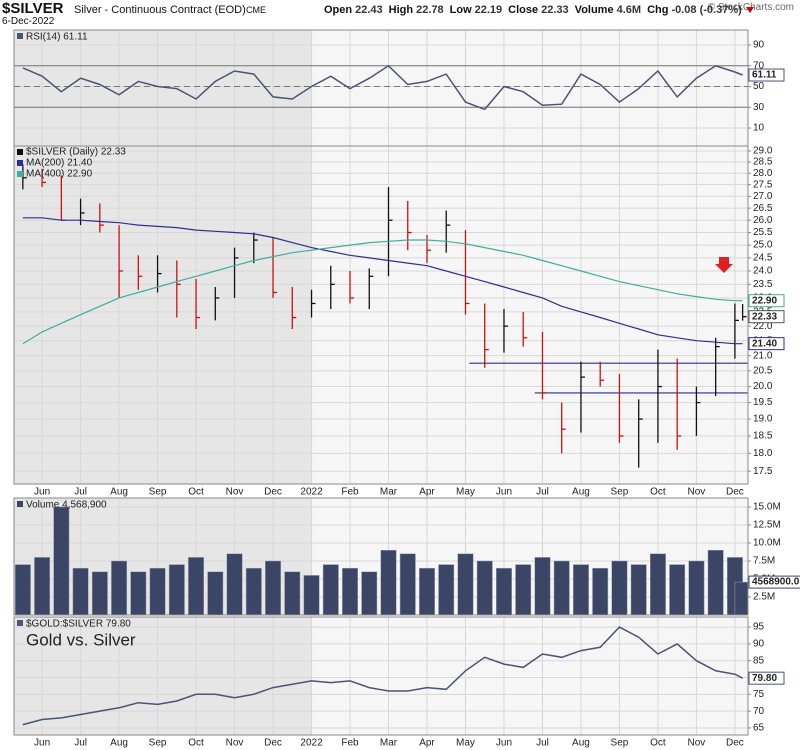 This screenshot has width=800, height=750. I want to click on legend-entry: $SILVER (Daily) 22.33, so click(76, 152).